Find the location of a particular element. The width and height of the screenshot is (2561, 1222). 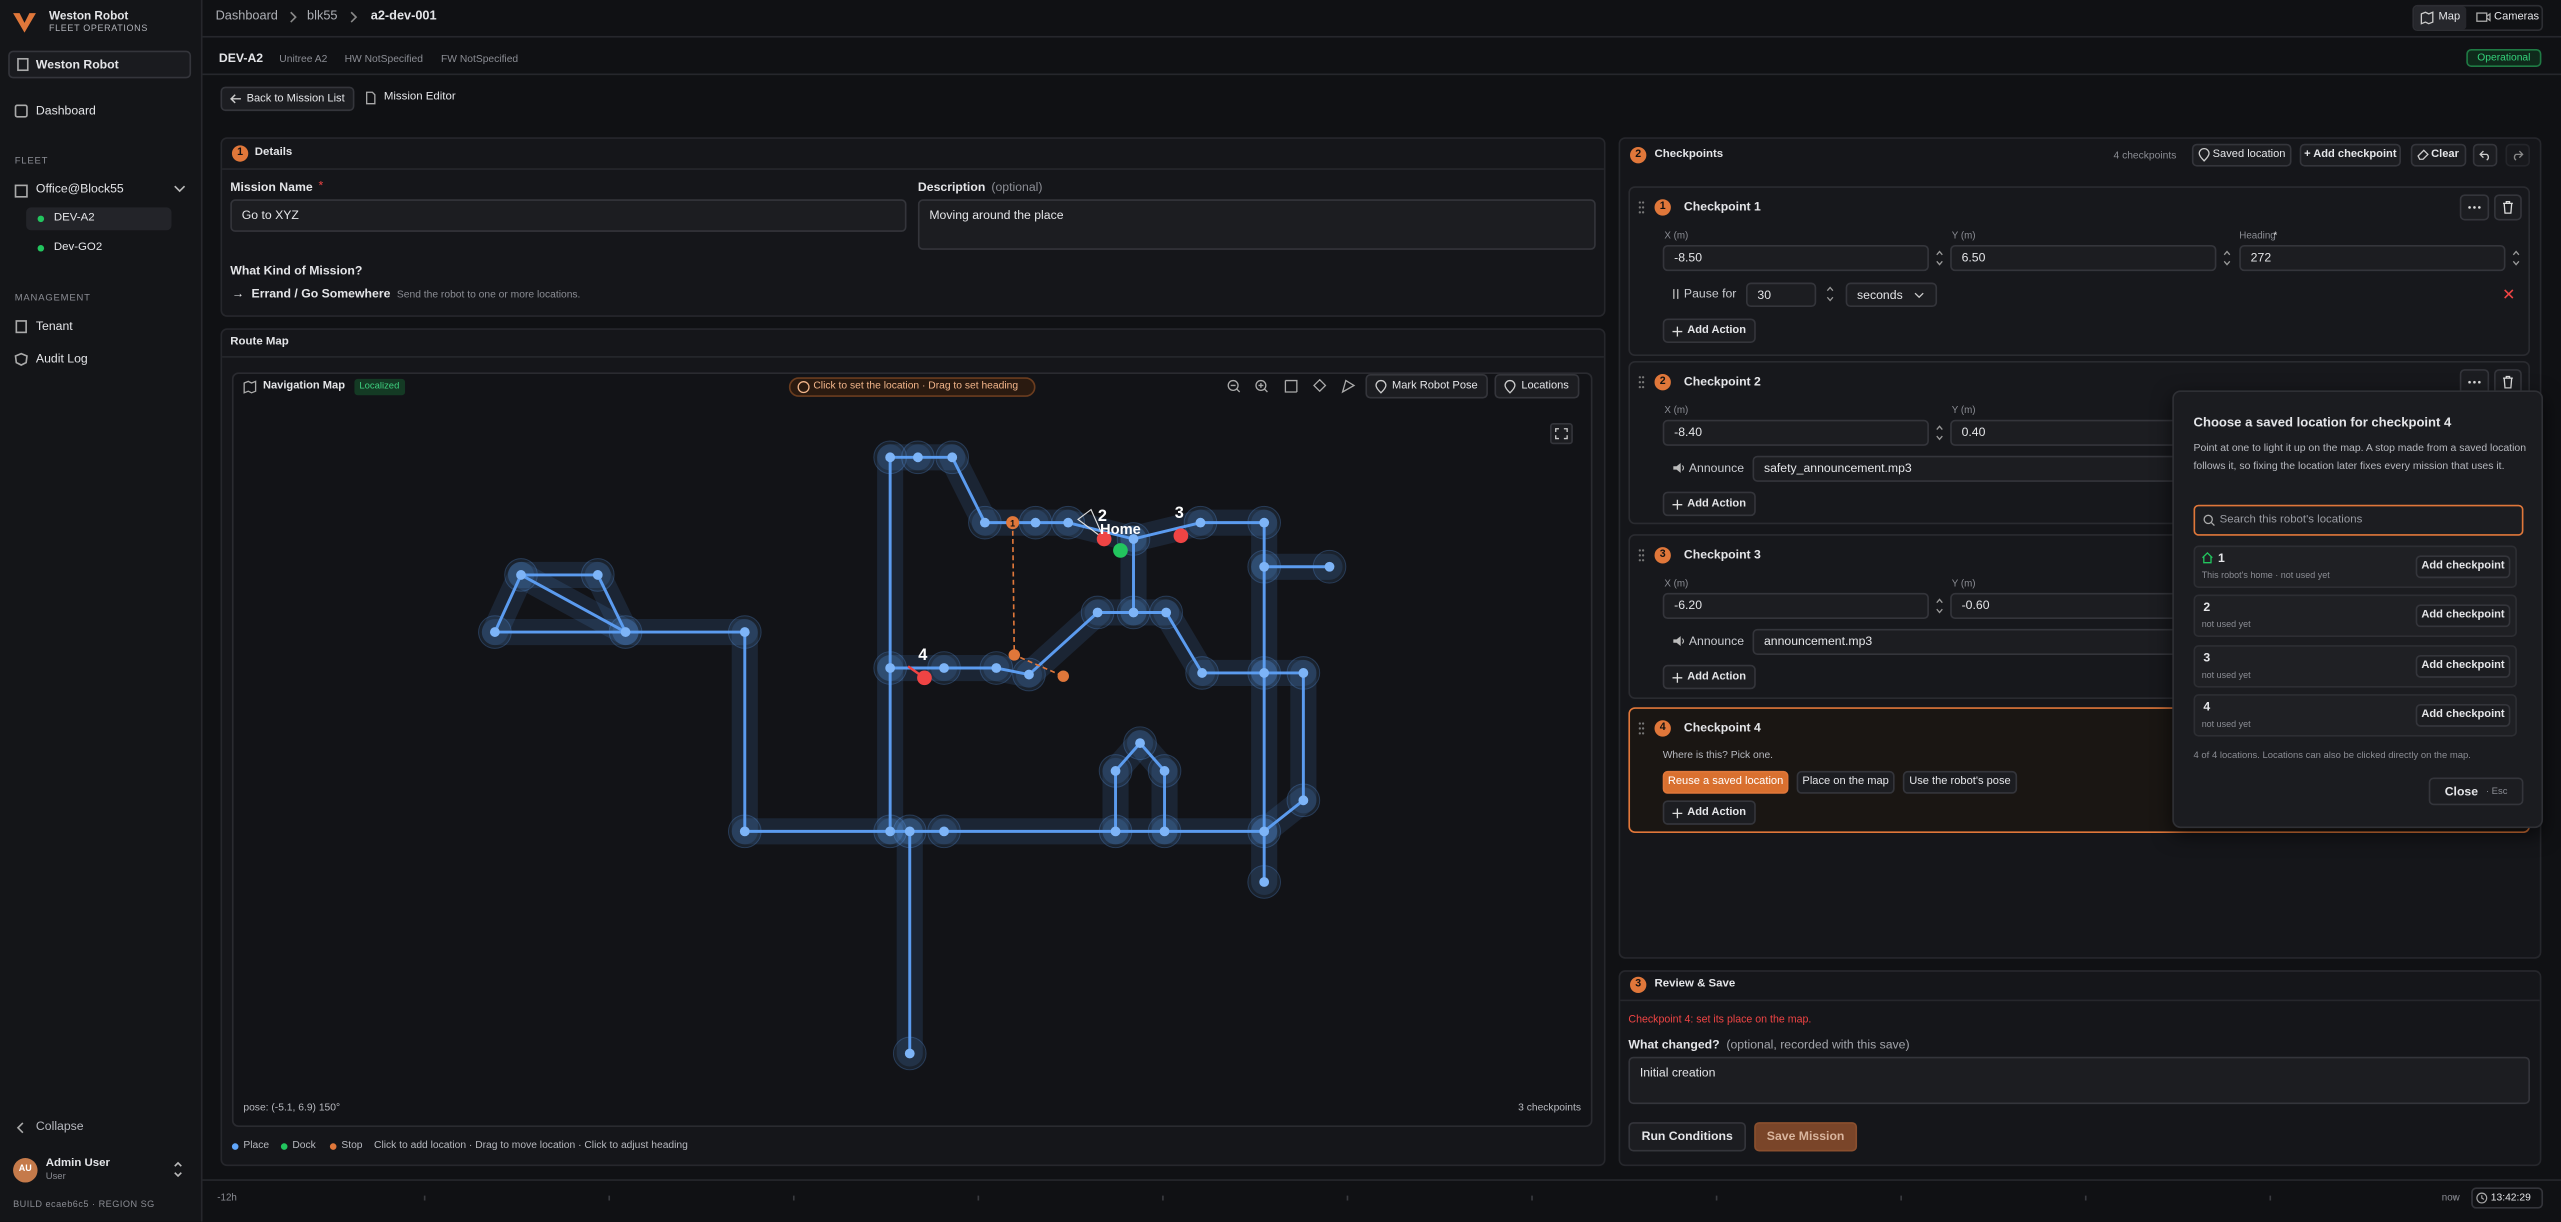

save-button: Save Mission is located at coordinates (1806, 1137).